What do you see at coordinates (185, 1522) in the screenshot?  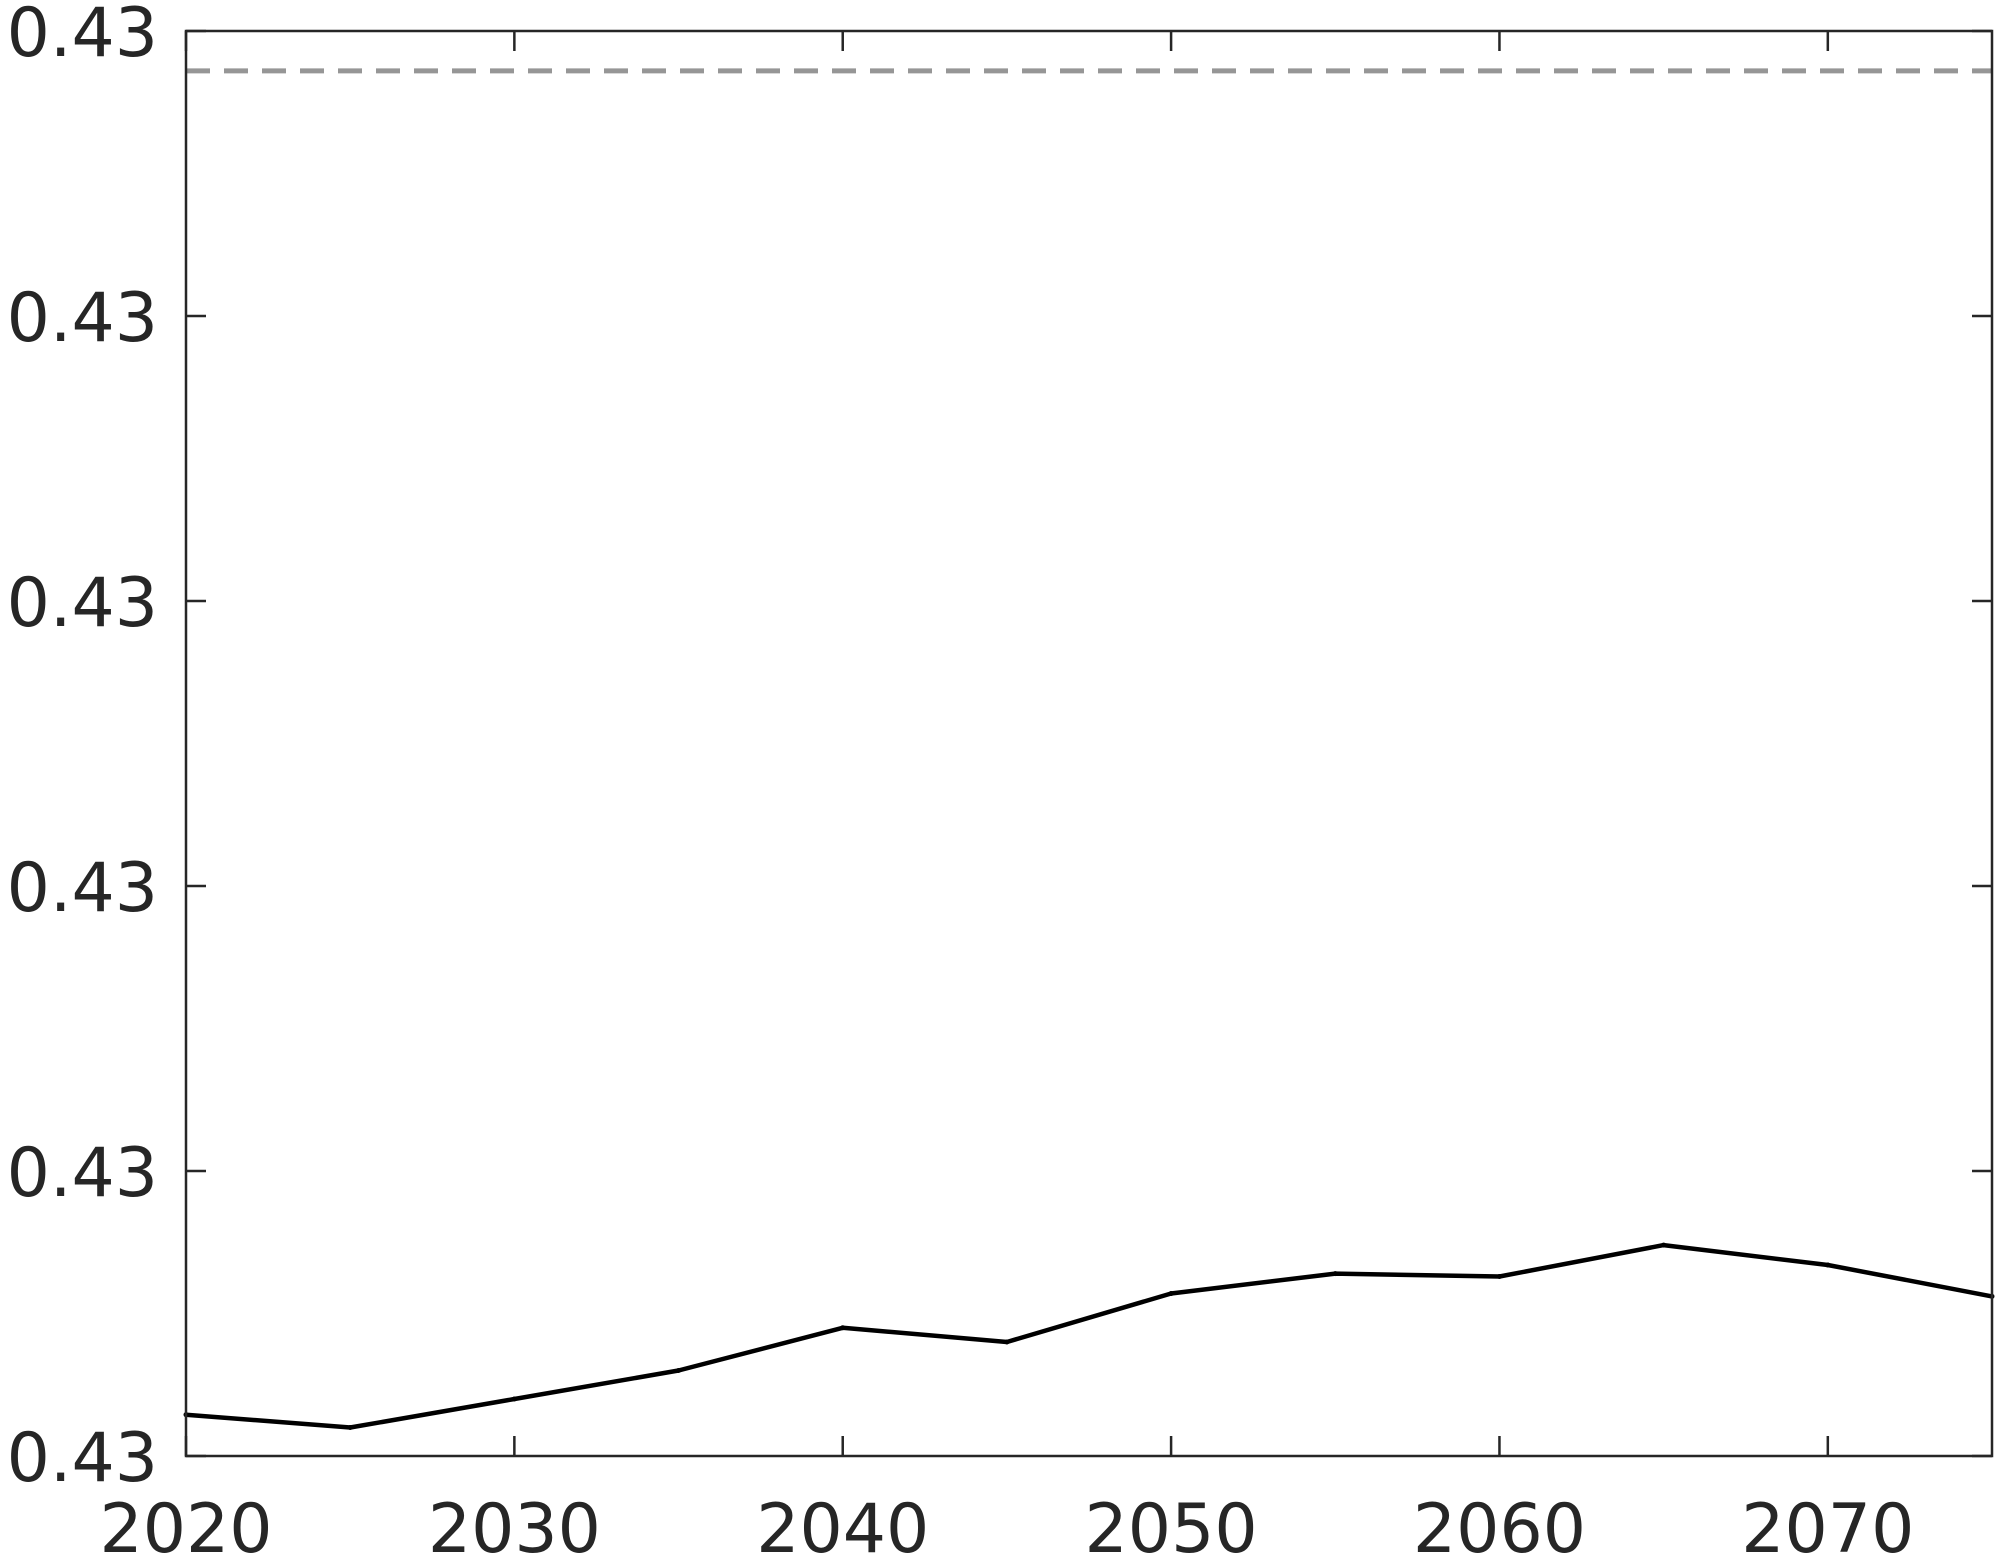 I see `x-tick-label: 2020` at bounding box center [185, 1522].